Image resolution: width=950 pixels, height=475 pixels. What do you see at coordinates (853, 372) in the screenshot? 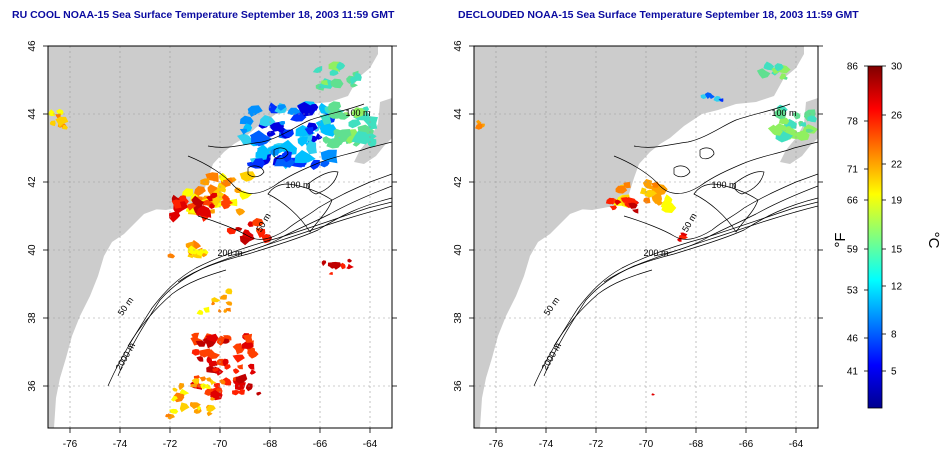
I see `fahrenheit-tick-label: 41` at bounding box center [853, 372].